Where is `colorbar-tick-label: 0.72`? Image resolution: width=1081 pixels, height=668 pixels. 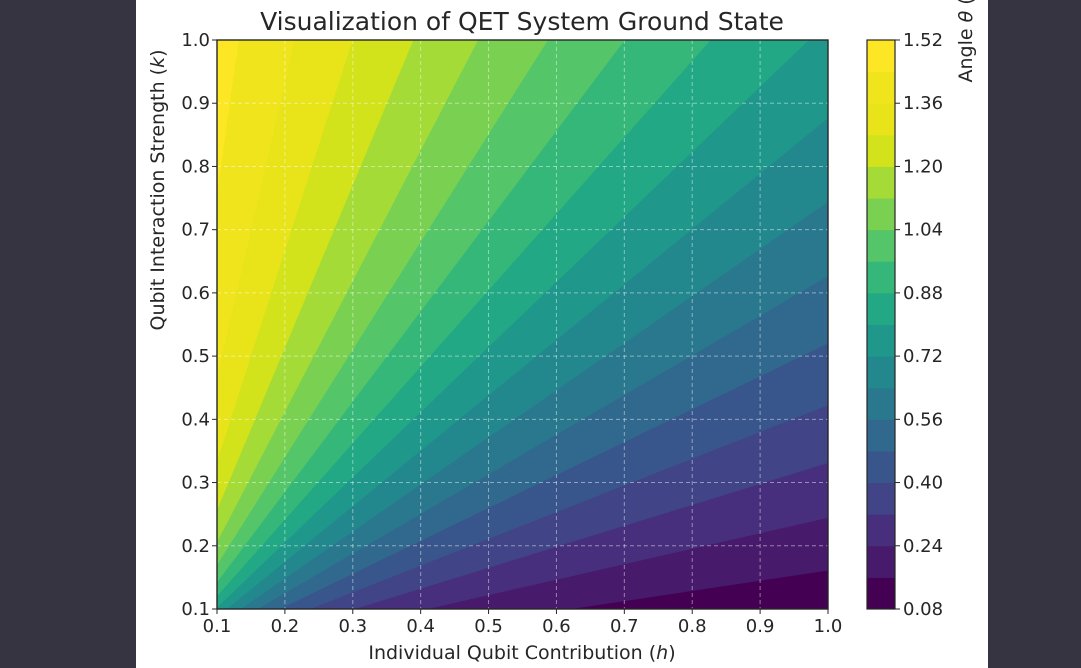
colorbar-tick-label: 0.72 is located at coordinates (923, 356).